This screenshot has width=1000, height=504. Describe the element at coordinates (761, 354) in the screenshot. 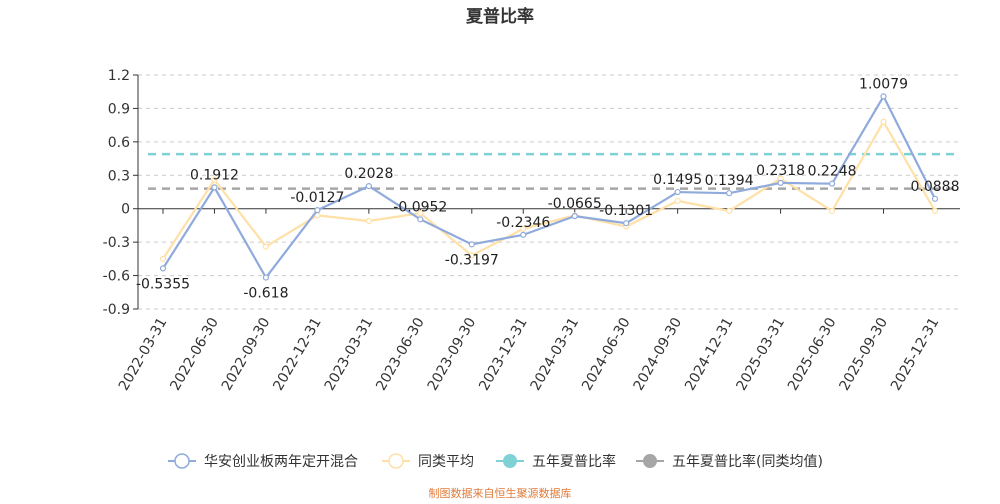

I see `x-tick-label: 2025-03-31` at that location.